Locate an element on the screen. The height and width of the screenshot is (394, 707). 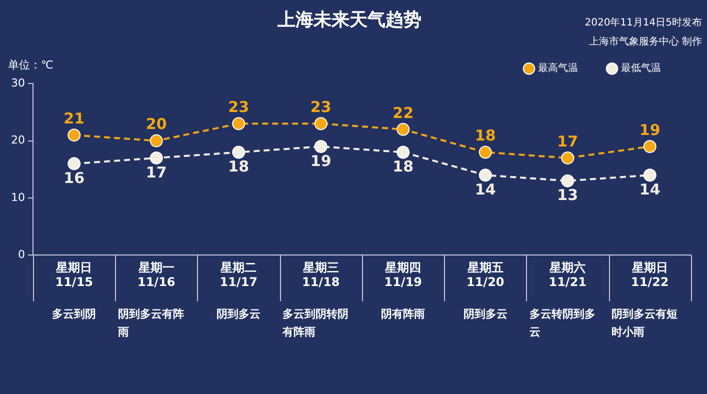
legend-label: 最低气温 is located at coordinates (641, 68).